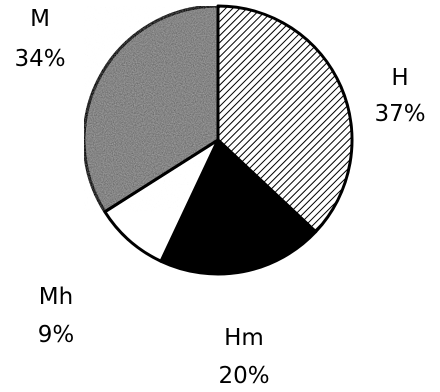 The image size is (440, 392). I want to click on slice-percent-h: 37%, so click(399, 114).